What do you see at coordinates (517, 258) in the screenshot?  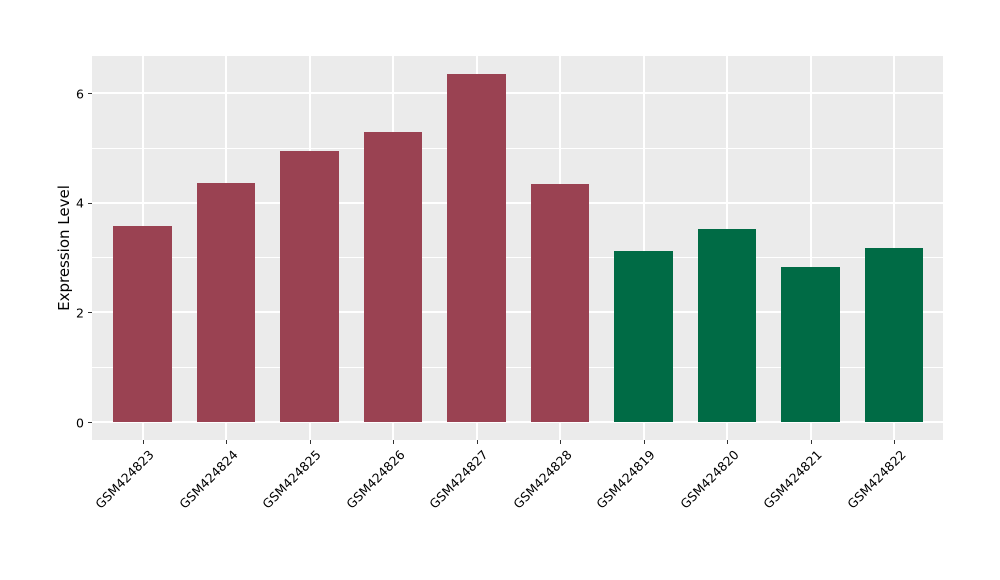 I see `minor-gridline-y3` at bounding box center [517, 258].